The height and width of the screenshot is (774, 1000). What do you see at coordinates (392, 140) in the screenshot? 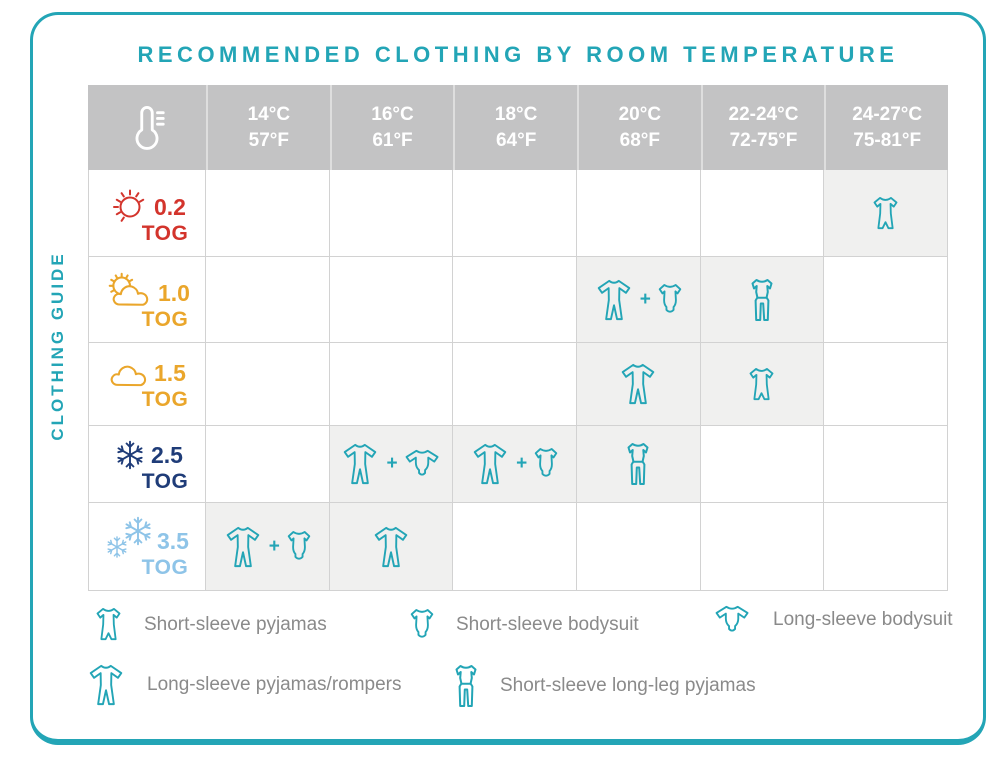
I see `temp-fahrenheit: 61°F` at bounding box center [392, 140].